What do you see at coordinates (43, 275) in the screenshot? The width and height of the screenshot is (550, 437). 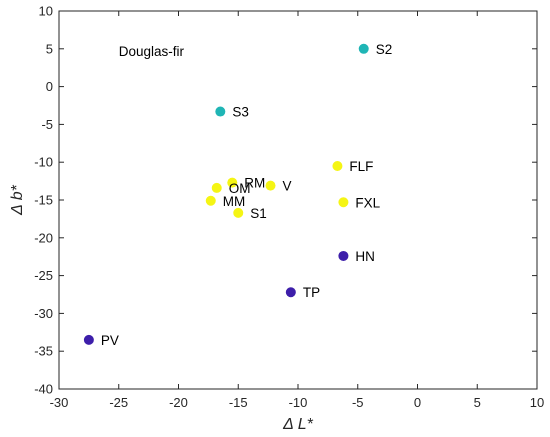 I see `y-tick-label: -25` at bounding box center [43, 275].